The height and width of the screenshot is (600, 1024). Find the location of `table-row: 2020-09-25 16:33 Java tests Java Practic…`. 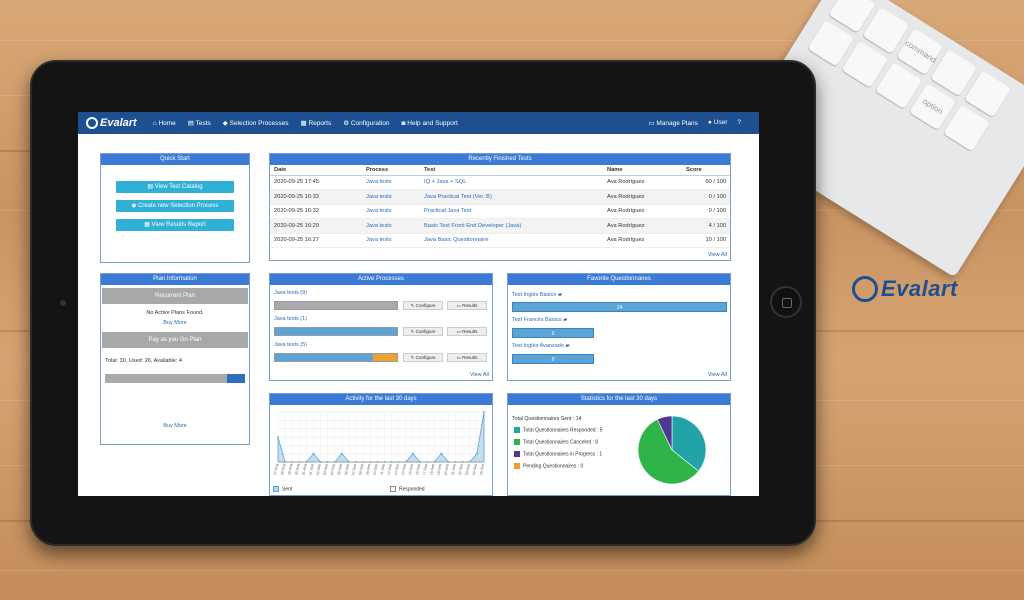

table-row: 2020-09-25 16:33 Java tests Java Practic… is located at coordinates (500, 197).